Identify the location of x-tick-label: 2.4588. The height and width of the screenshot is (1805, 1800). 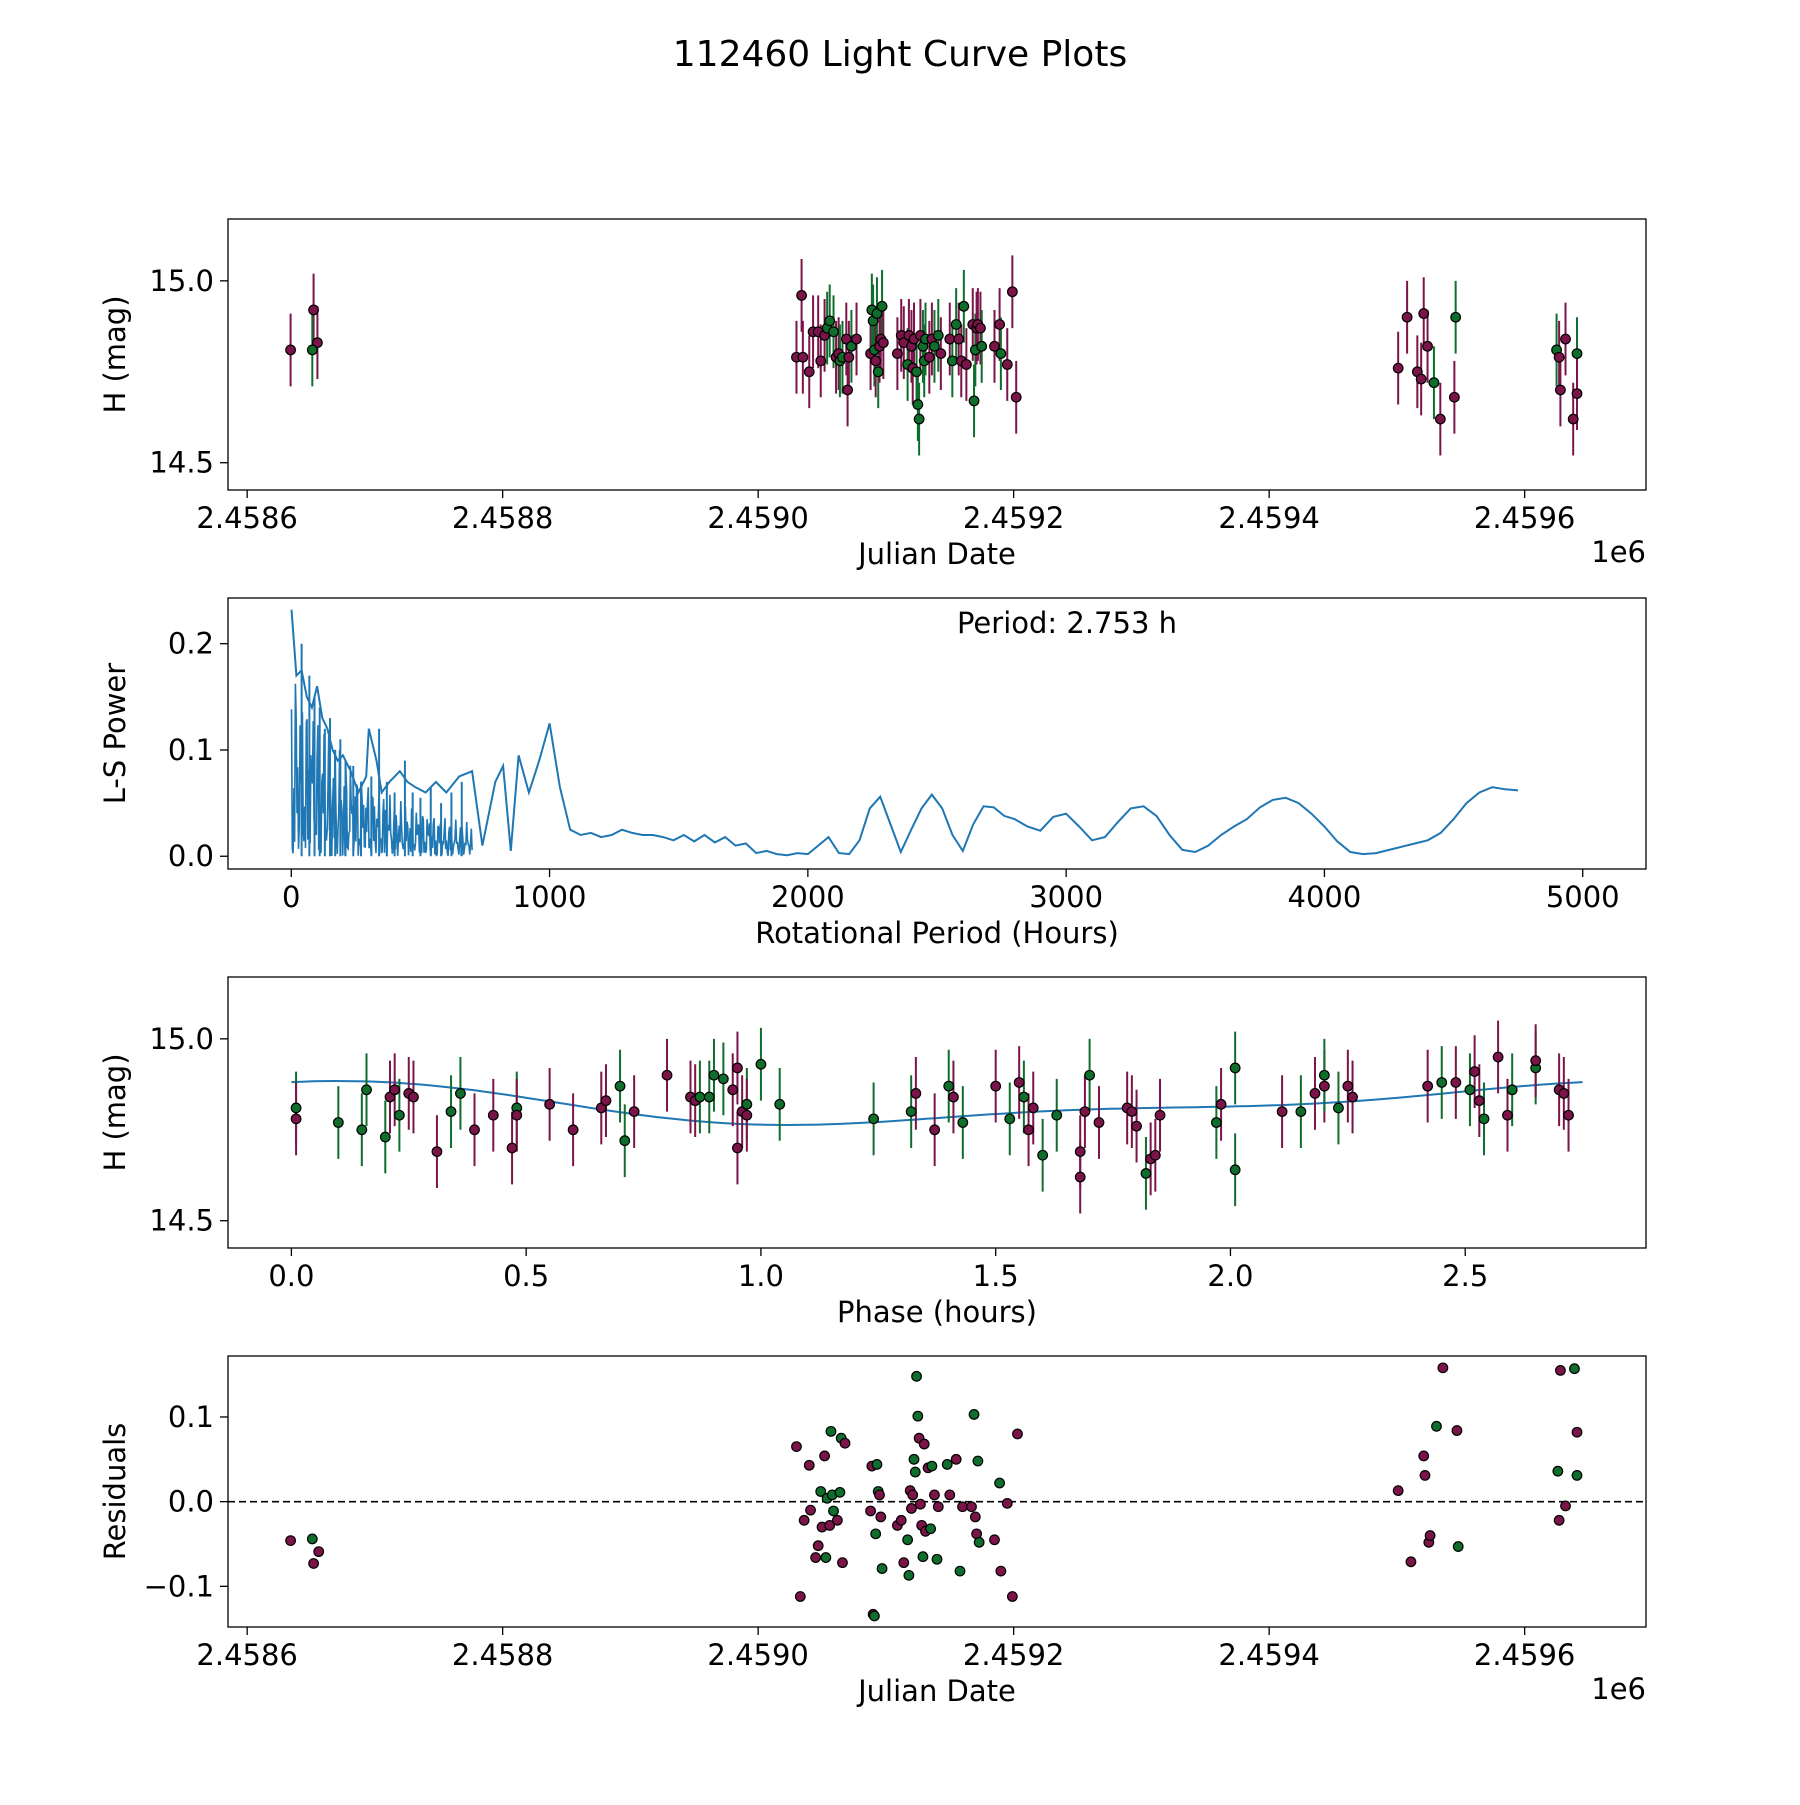
(502, 1655).